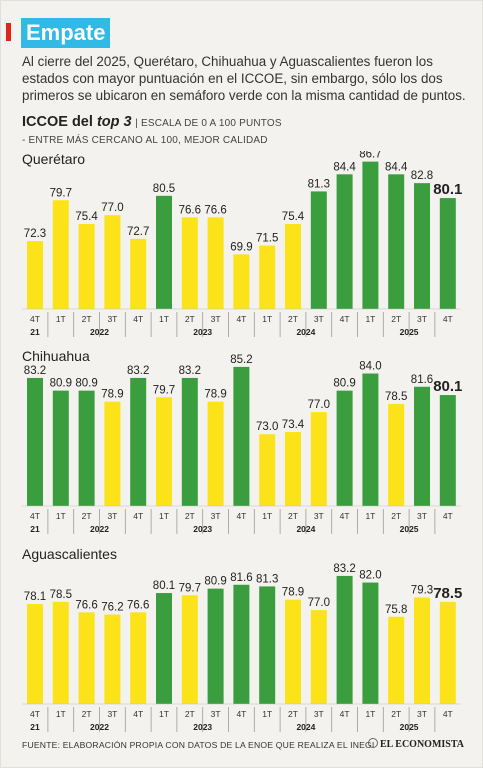 Image resolution: width=483 pixels, height=768 pixels. I want to click on chart-title-chihuahua: Chihuahua, so click(56, 356).